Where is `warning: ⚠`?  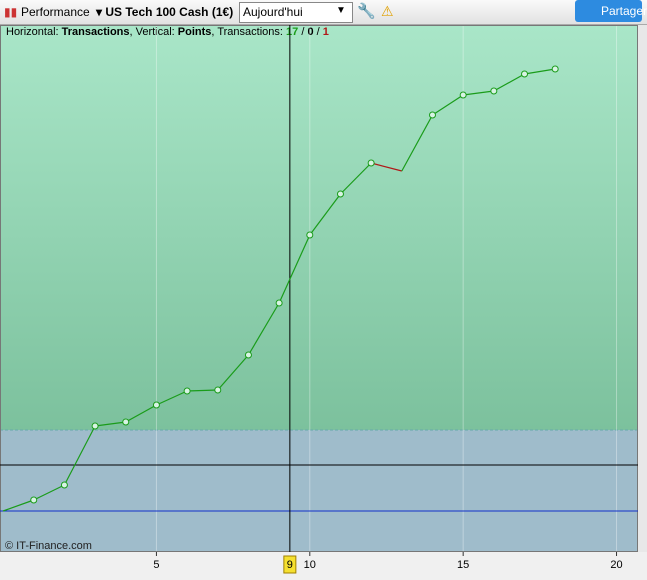 warning: ⚠ is located at coordinates (387, 11).